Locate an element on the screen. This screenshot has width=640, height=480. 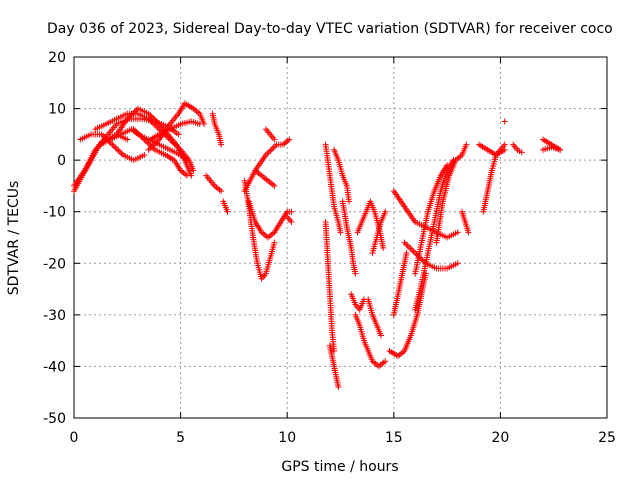
x-tick-label: 20 is located at coordinates (500, 438).